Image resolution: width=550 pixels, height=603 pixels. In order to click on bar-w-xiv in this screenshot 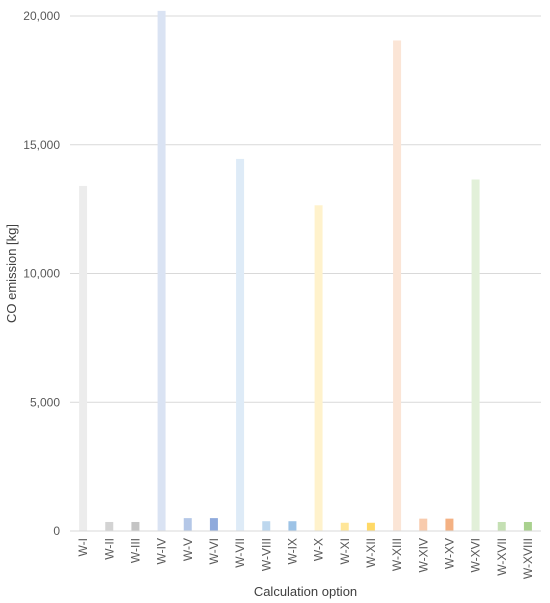, I will do `click(423, 524)`.